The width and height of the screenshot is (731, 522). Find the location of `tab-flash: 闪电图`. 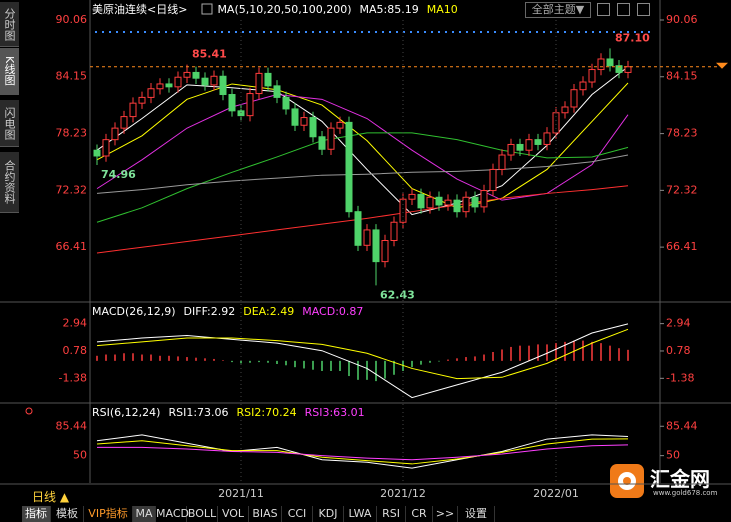

tab-flash: 闪电图 is located at coordinates (9, 123).